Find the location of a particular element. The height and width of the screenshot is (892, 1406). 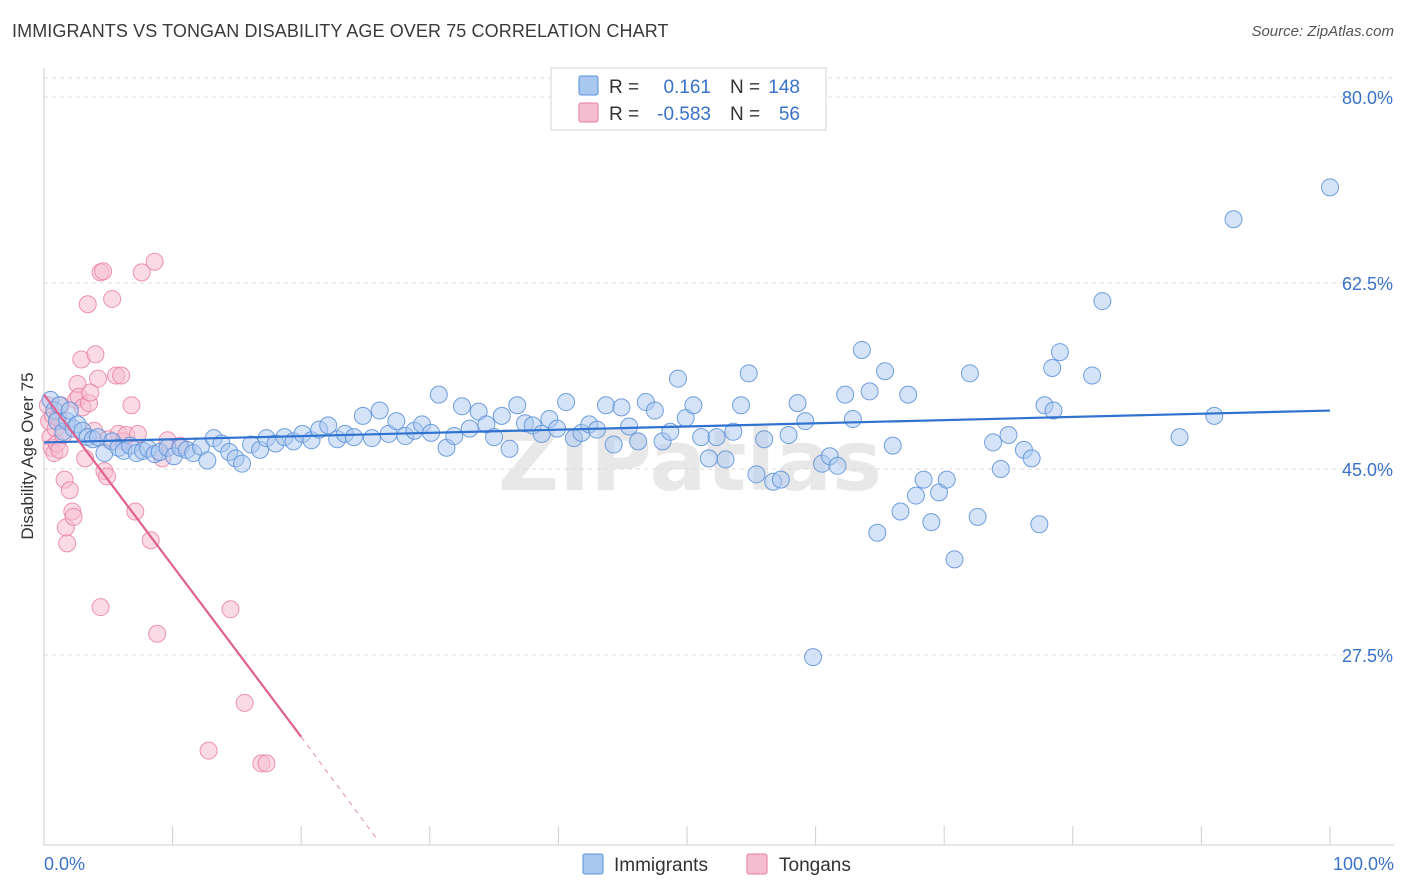

legend-r-value-1: 0.161 is located at coordinates (687, 87).